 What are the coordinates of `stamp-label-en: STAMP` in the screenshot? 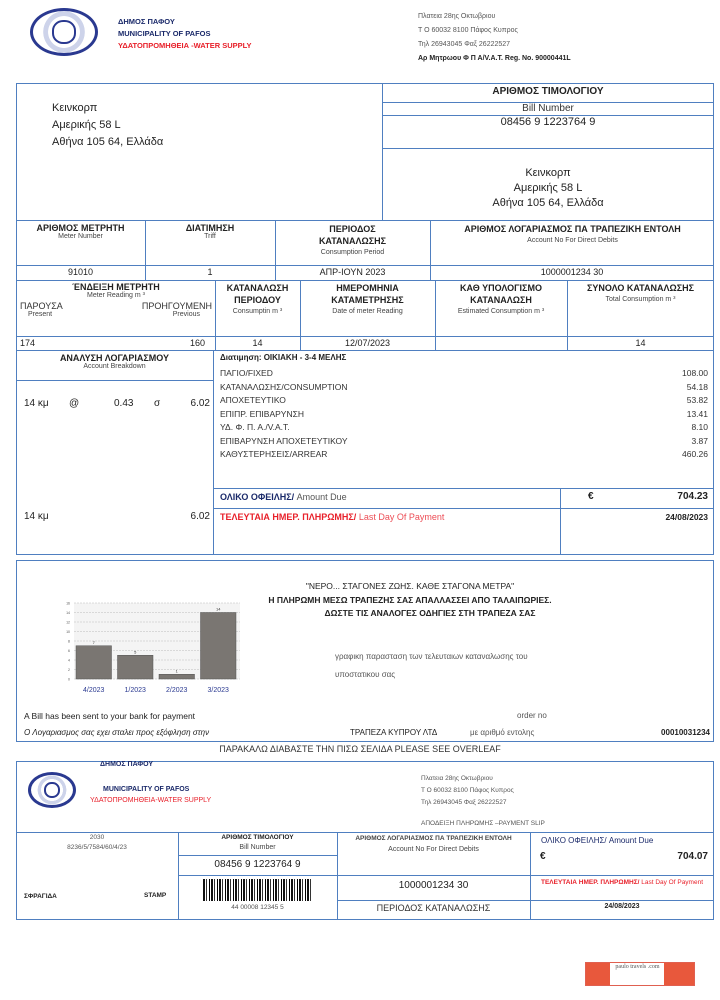 It's located at (155, 895).